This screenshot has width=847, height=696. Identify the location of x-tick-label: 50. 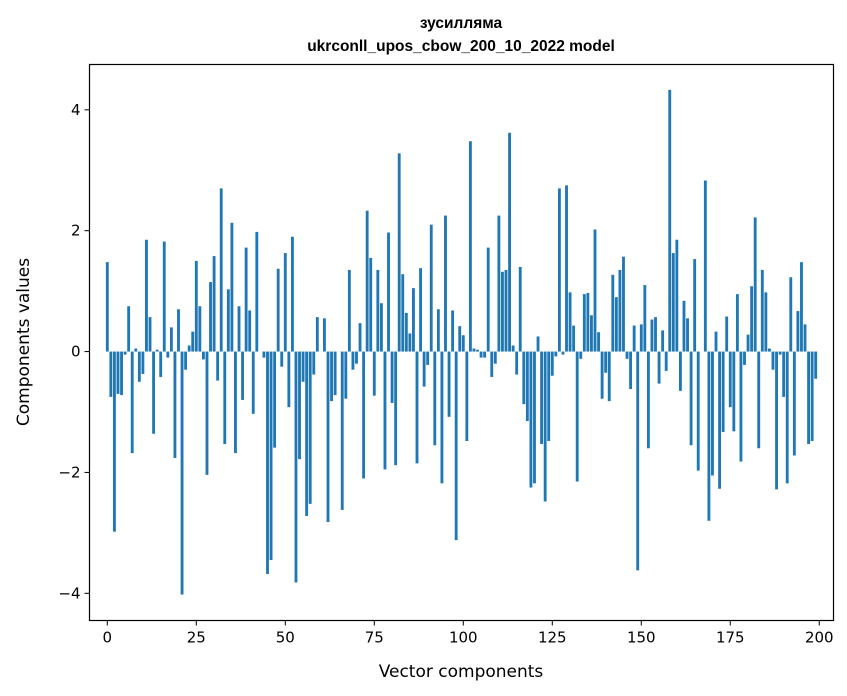
(285, 638).